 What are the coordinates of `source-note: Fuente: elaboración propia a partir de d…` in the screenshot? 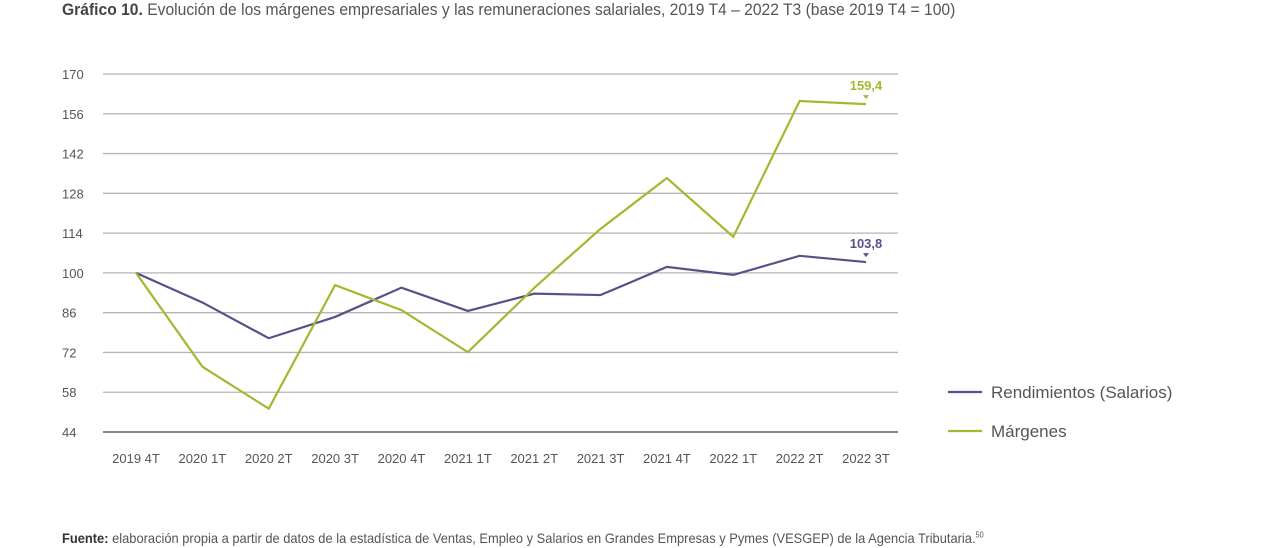 It's located at (523, 538).